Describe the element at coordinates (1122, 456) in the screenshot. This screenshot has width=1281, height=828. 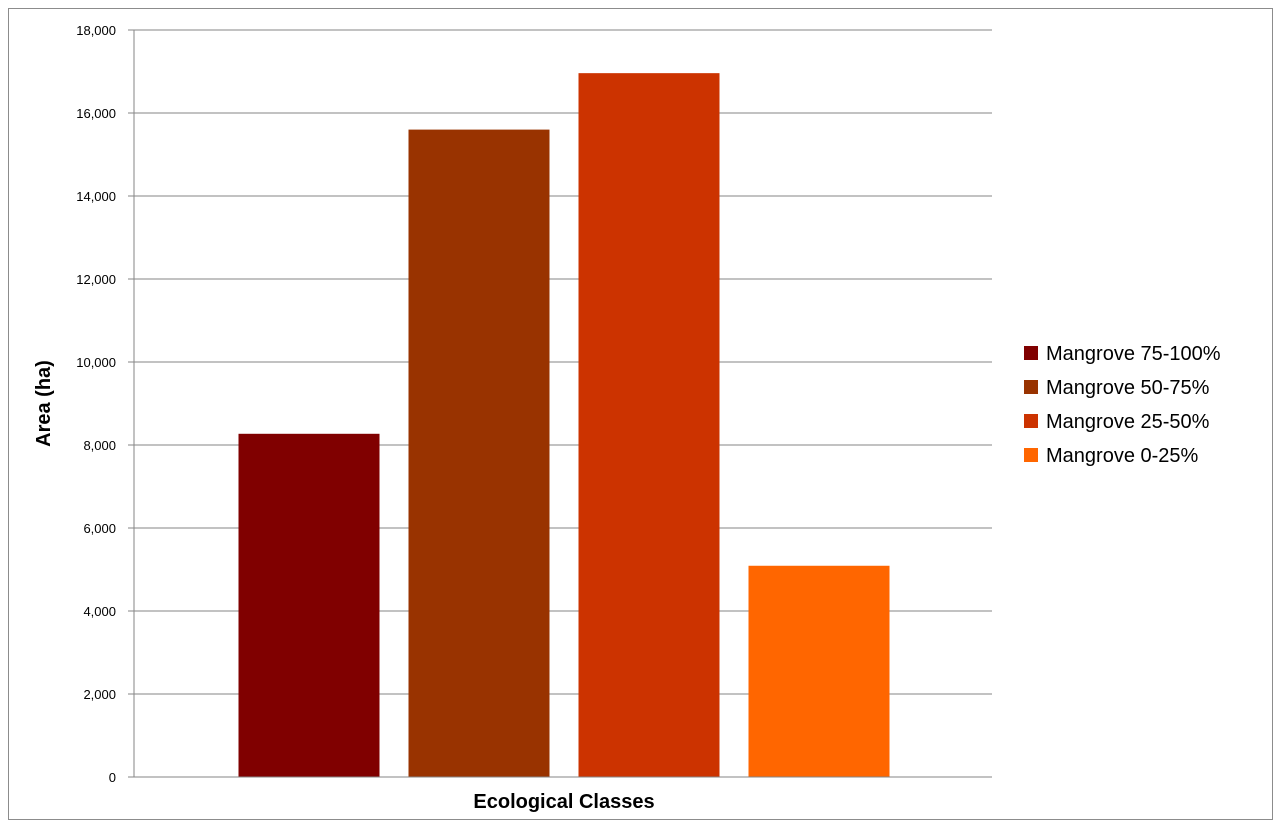
I see `legend-label: Mangrove 0-25%` at that location.